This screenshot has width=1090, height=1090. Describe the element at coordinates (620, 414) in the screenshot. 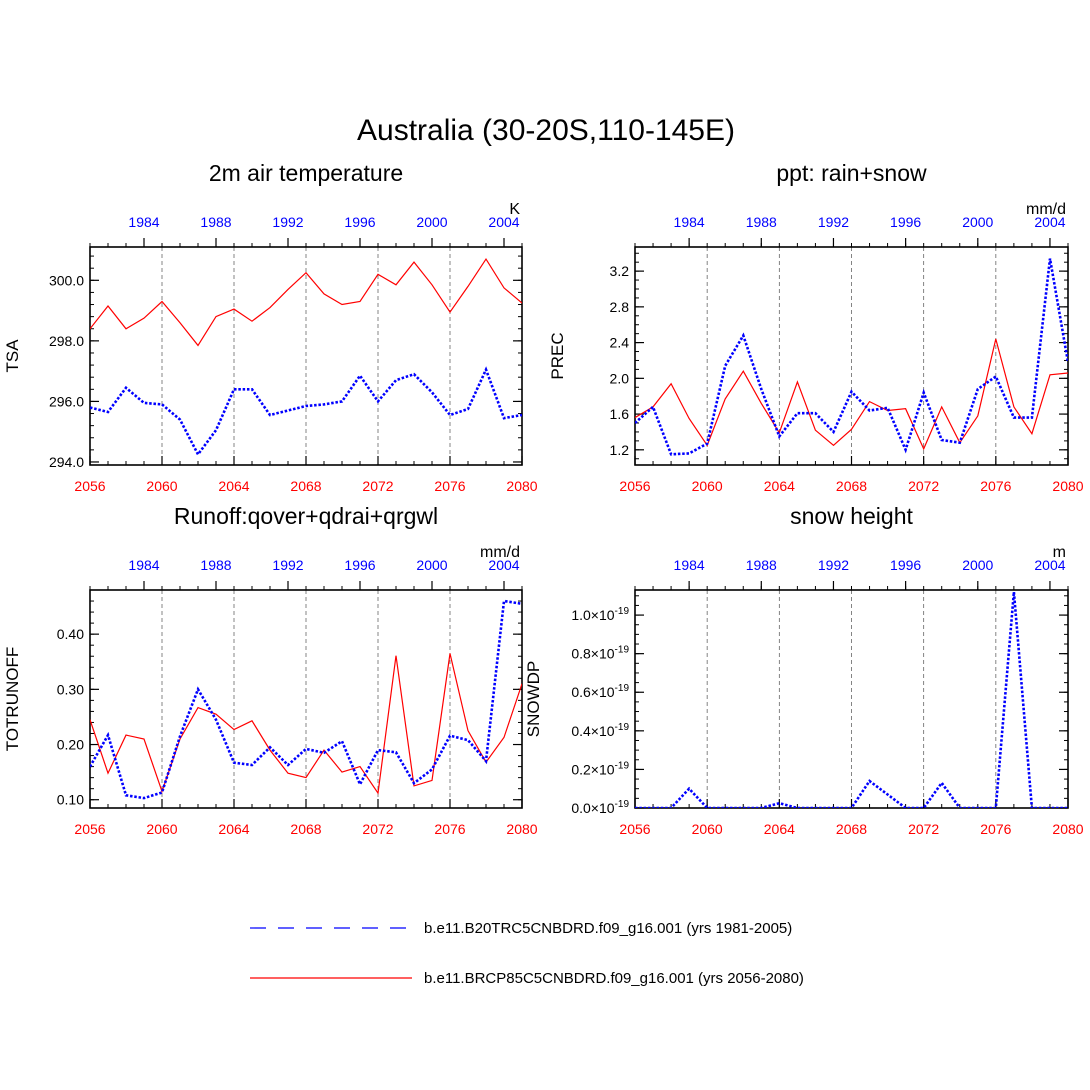

I see `y-tick-label: 1.6` at that location.